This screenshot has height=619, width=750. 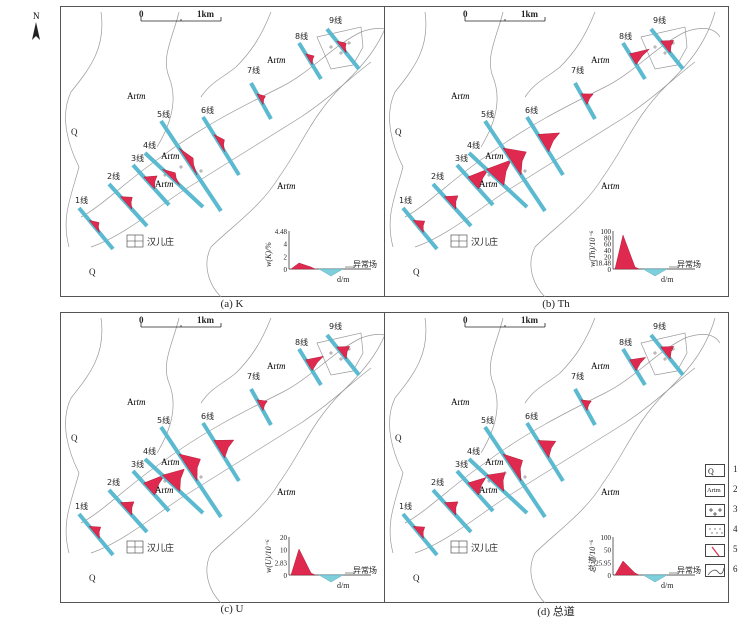 What do you see at coordinates (484, 242) in the screenshot?
I see `village-label: 汉儿庄` at bounding box center [484, 242].